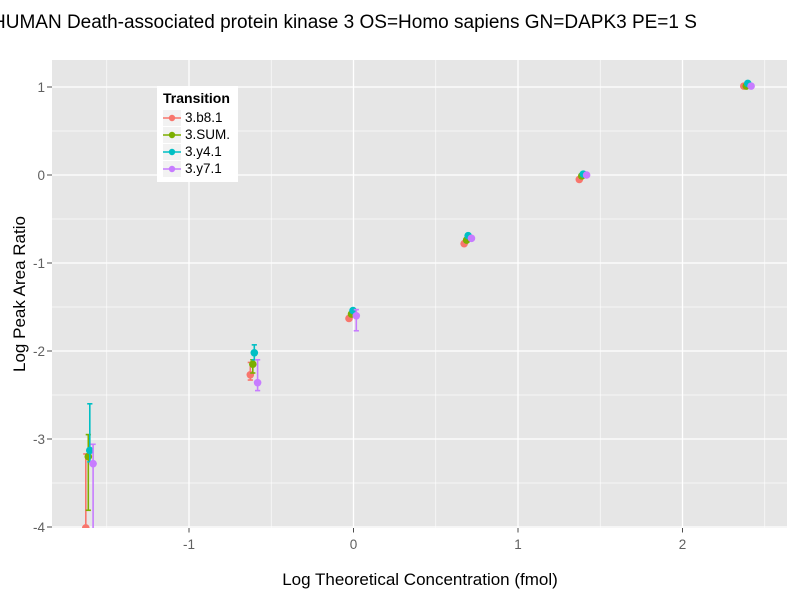 This screenshot has width=800, height=600. I want to click on legend-label: 3.y4.1, so click(203, 151).